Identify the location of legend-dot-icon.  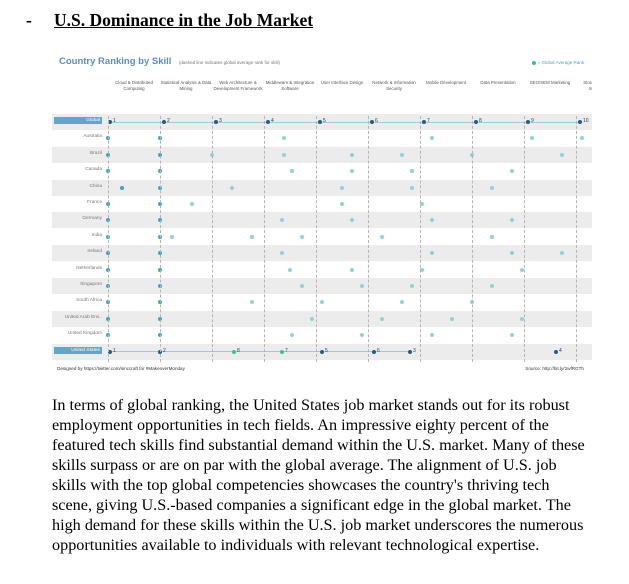
(533, 62).